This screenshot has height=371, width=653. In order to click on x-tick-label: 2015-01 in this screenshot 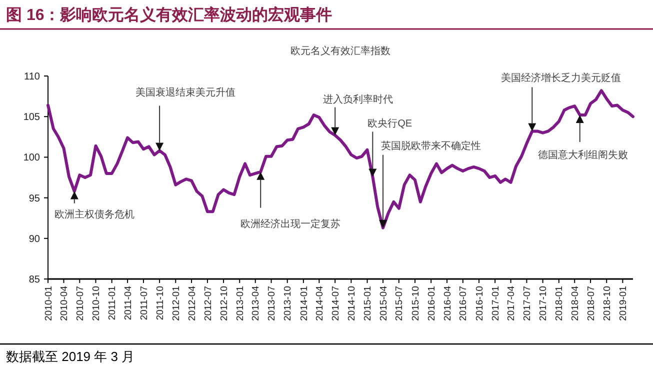, I will do `click(368, 303)`.